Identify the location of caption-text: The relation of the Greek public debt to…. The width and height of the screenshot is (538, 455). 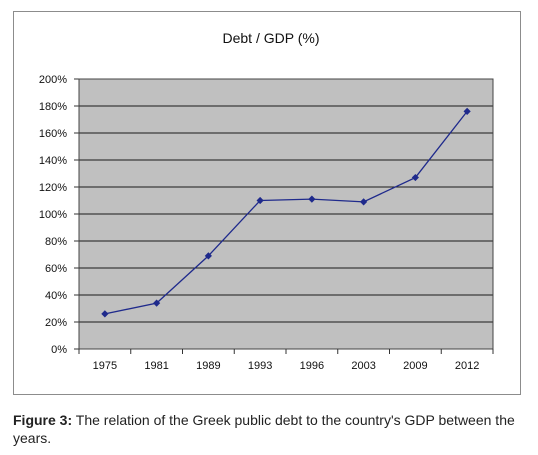
(264, 429).